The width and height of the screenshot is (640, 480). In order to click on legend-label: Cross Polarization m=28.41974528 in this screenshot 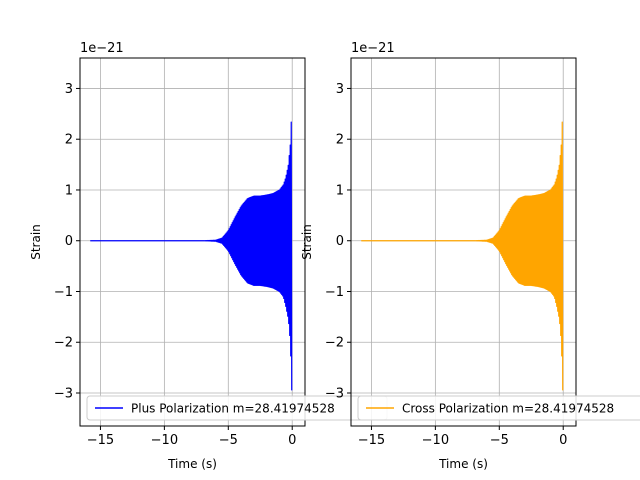, I will do `click(508, 409)`.